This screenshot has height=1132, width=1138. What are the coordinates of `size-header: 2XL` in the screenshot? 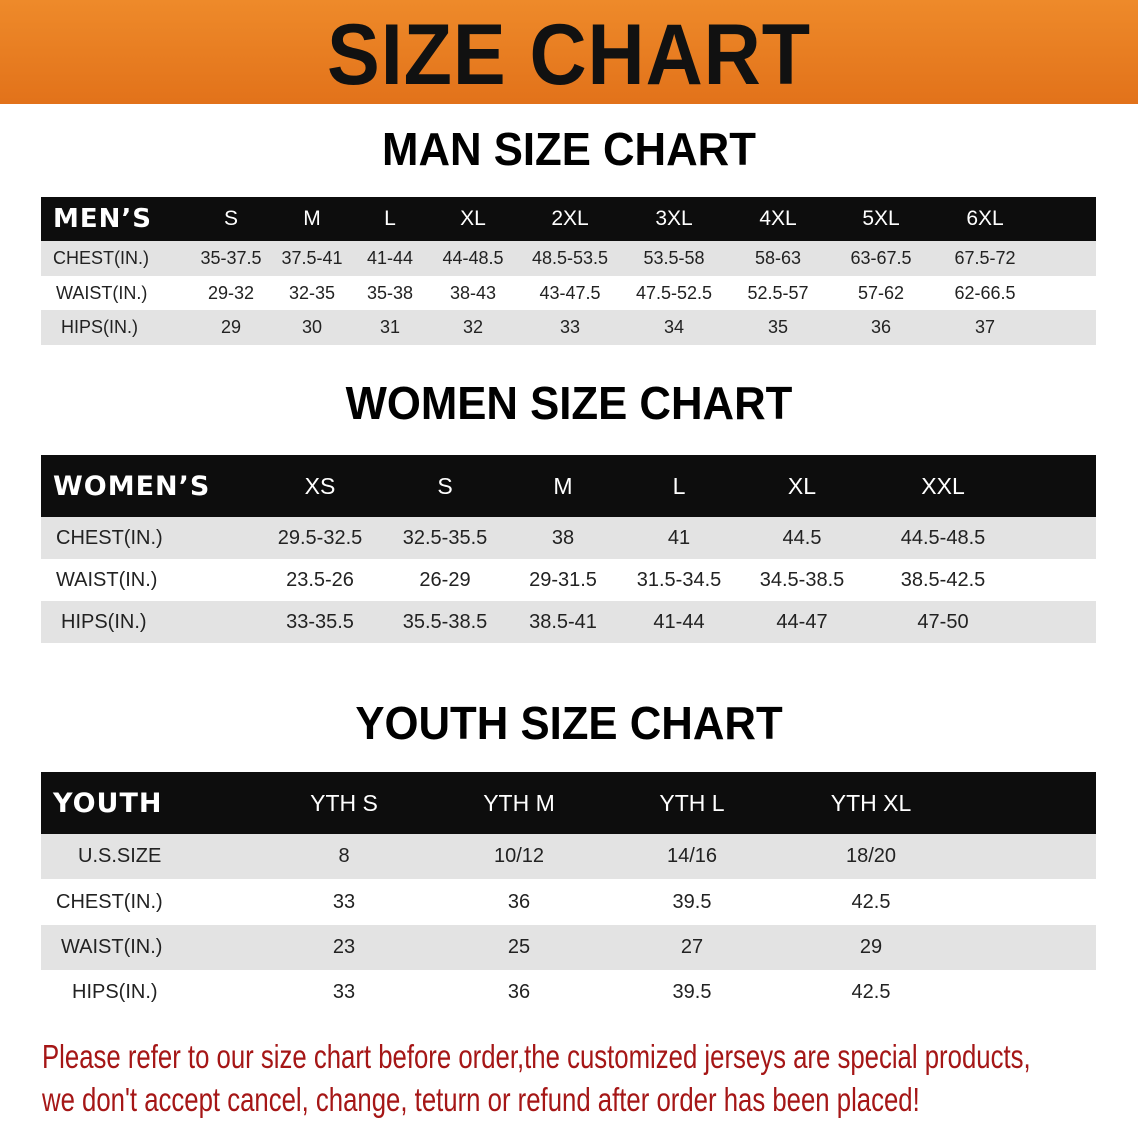 It's located at (570, 218).